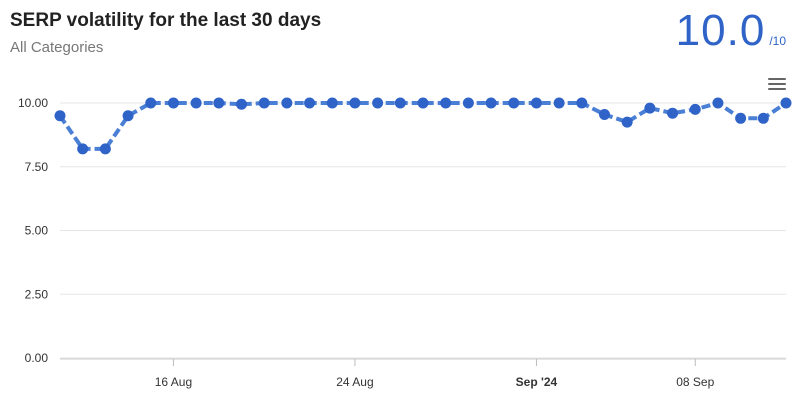 The image size is (800, 403). I want to click on series-layer, so click(423, 126).